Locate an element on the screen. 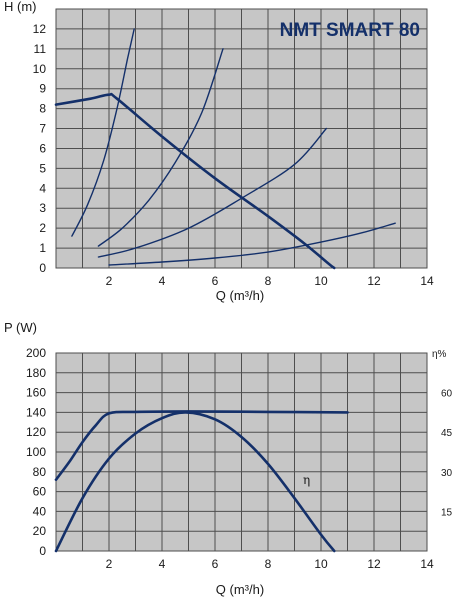 The height and width of the screenshot is (600, 468). y-tick-label: 9 is located at coordinates (42, 89).